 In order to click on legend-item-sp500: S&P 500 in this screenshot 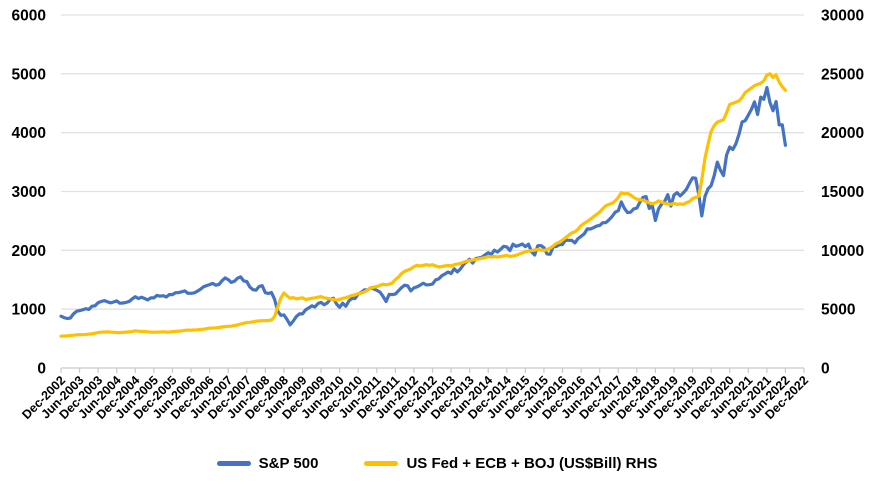, I will do `click(267, 463)`.